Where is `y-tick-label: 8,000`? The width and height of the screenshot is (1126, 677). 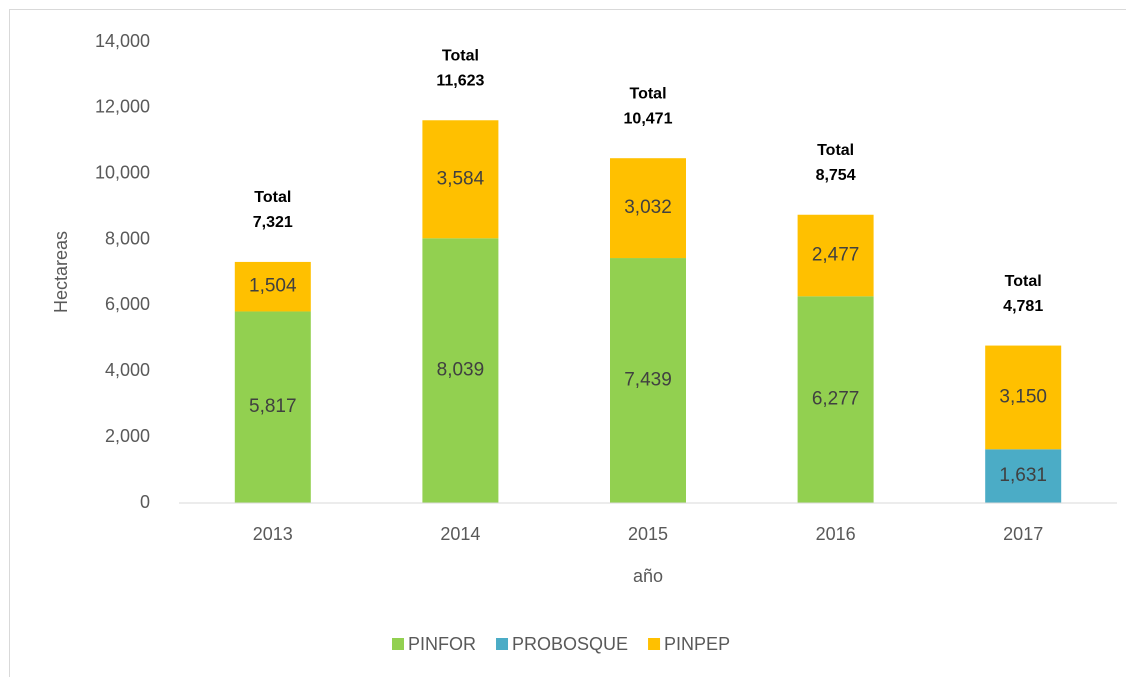
y-tick-label: 8,000 is located at coordinates (127, 238).